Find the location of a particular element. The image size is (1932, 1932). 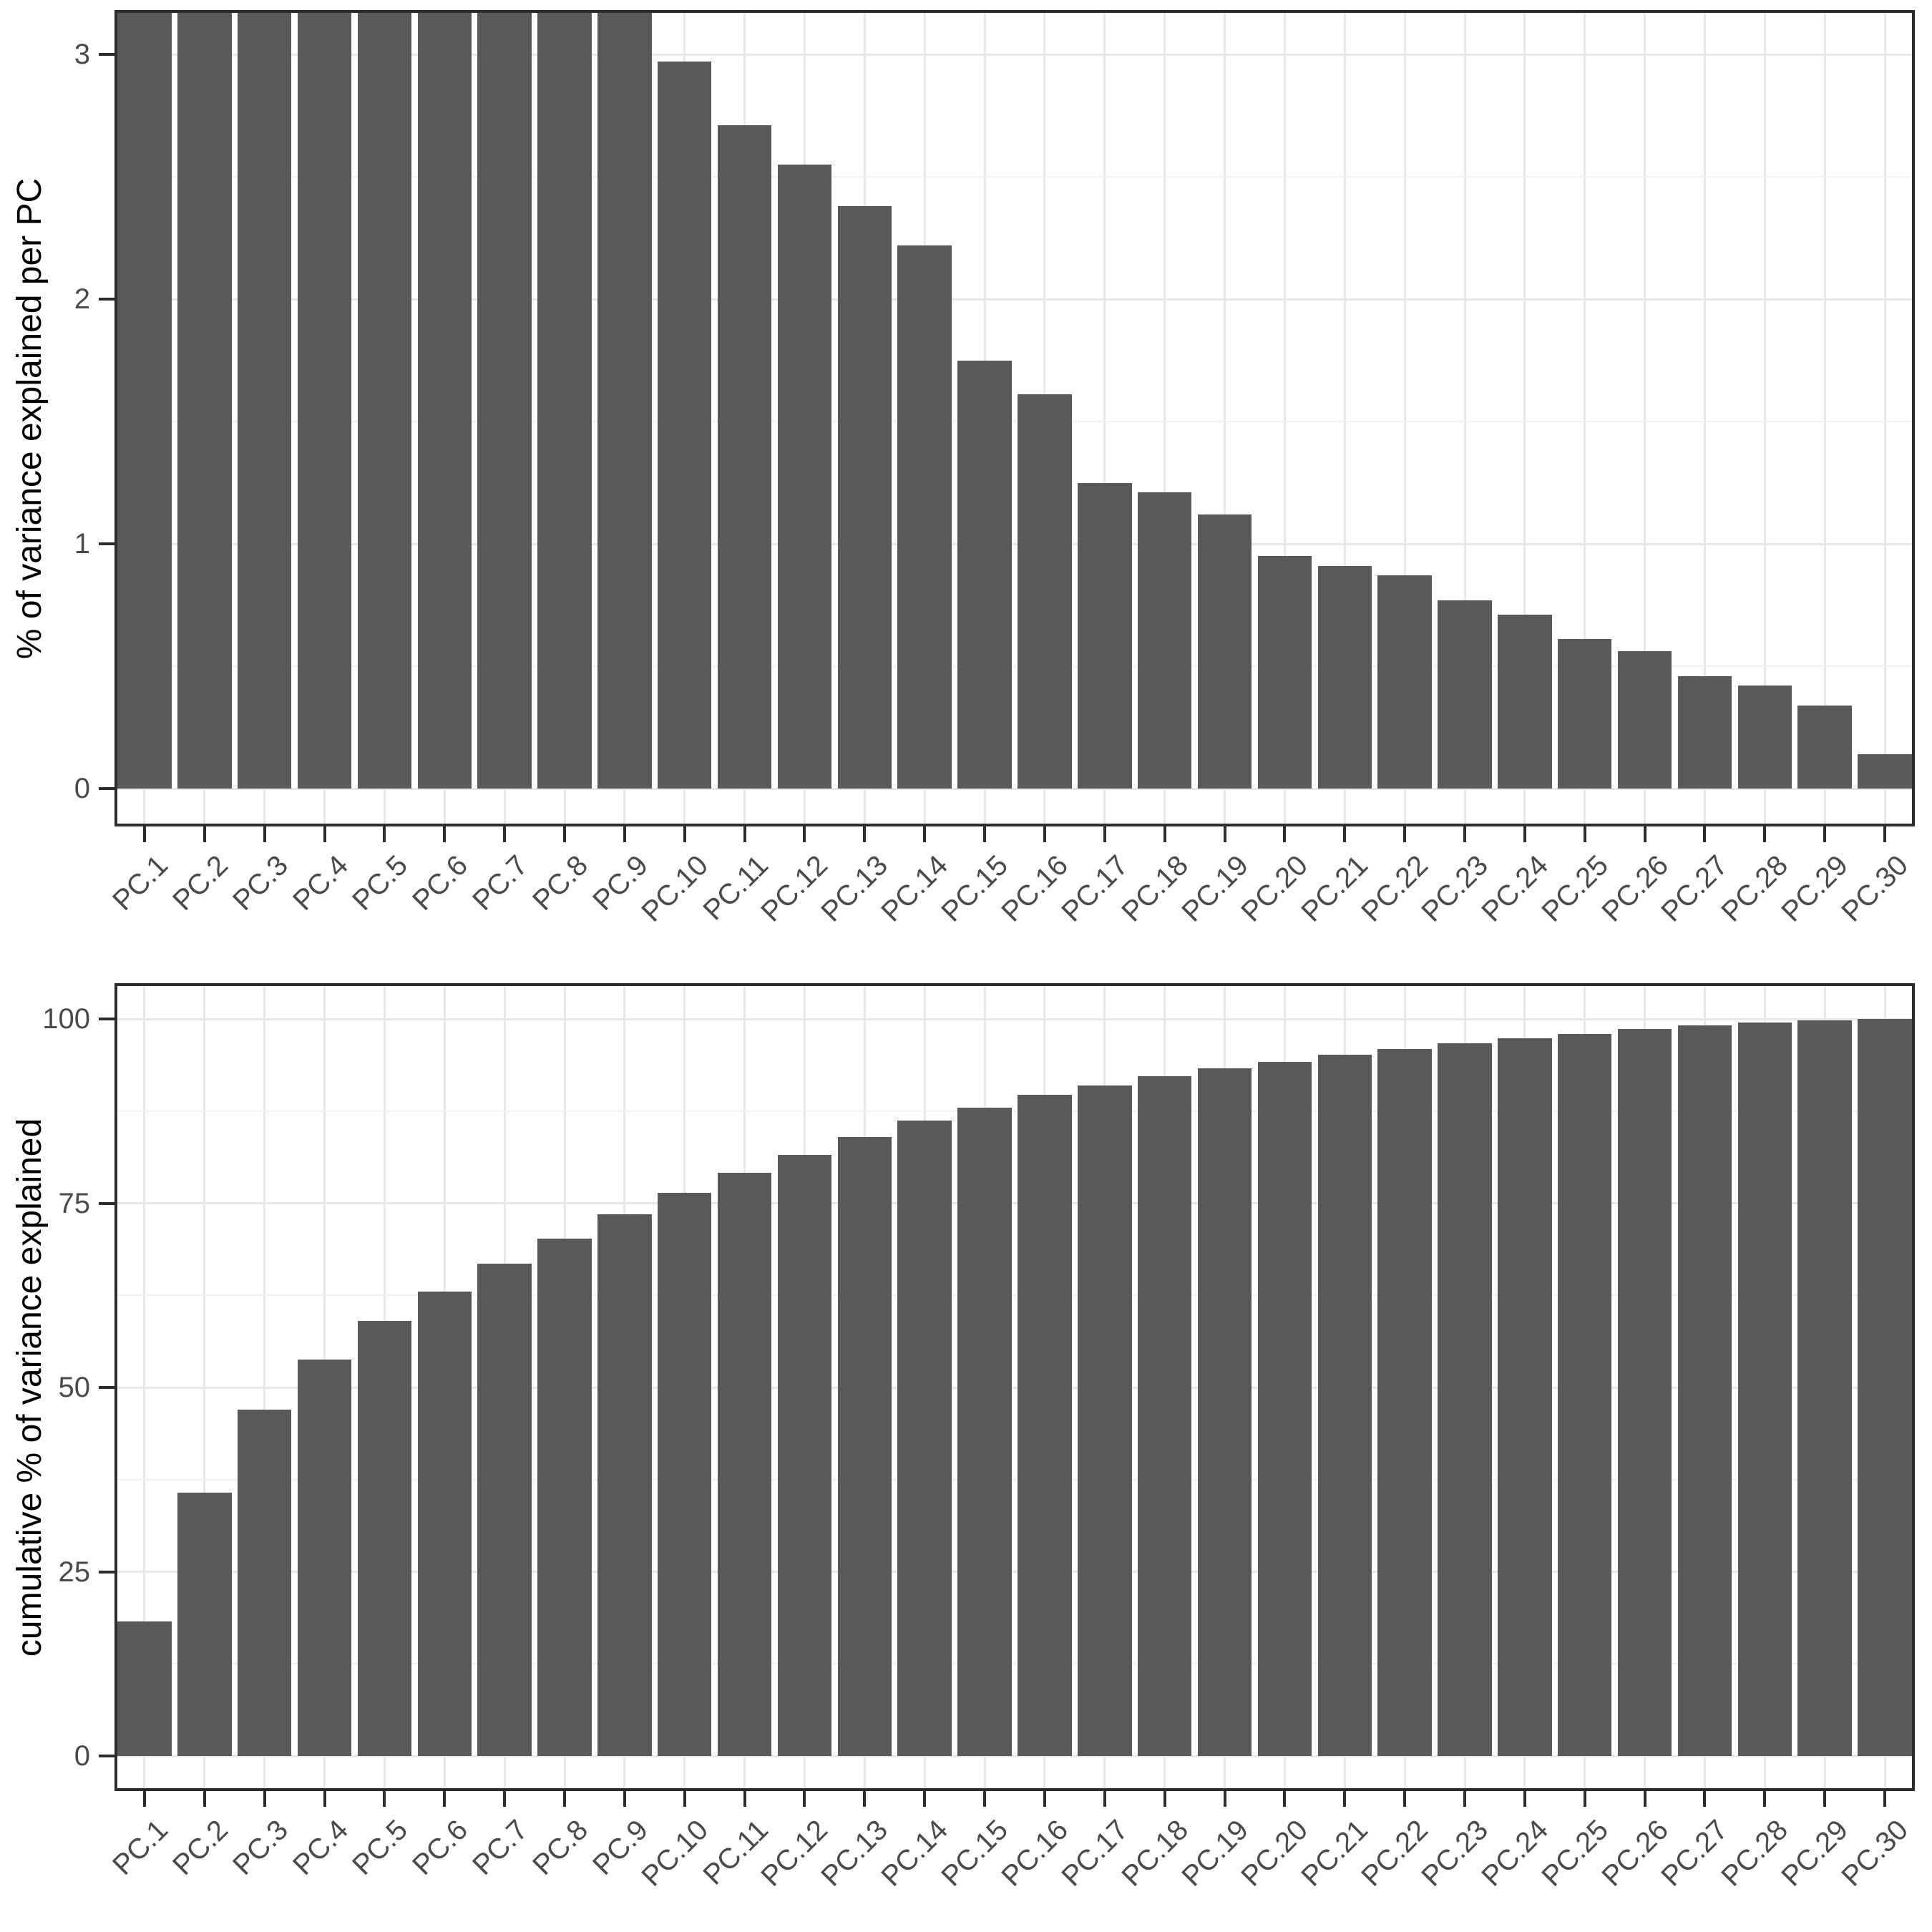

y-tick-label: 3 is located at coordinates (82, 54).